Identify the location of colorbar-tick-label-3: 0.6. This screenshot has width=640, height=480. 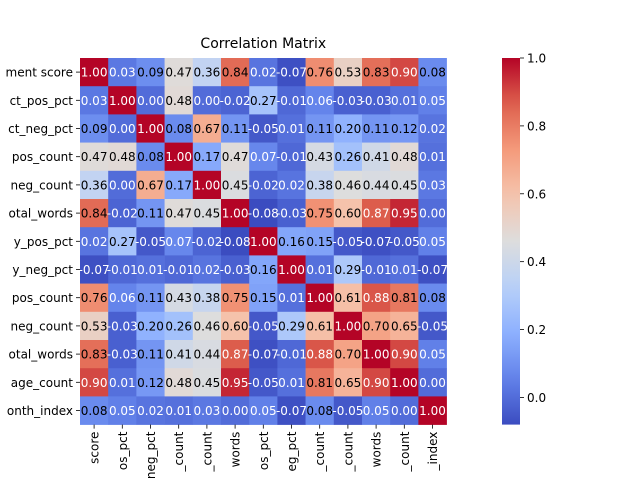
(536, 194).